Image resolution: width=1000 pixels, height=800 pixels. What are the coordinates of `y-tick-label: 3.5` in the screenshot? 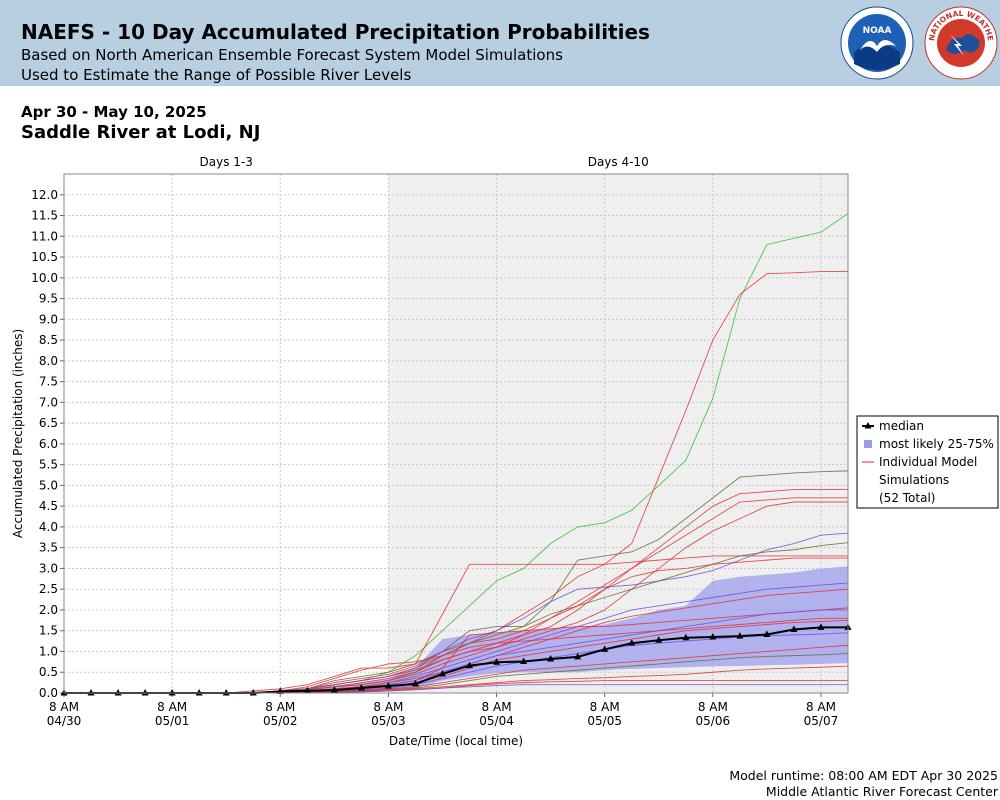 It's located at (48, 548).